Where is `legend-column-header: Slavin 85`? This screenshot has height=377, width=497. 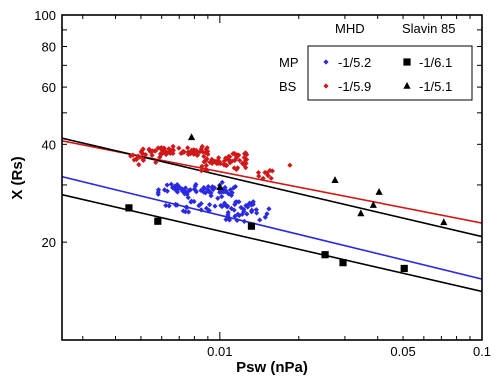 legend-column-header: Slavin 85 is located at coordinates (428, 28).